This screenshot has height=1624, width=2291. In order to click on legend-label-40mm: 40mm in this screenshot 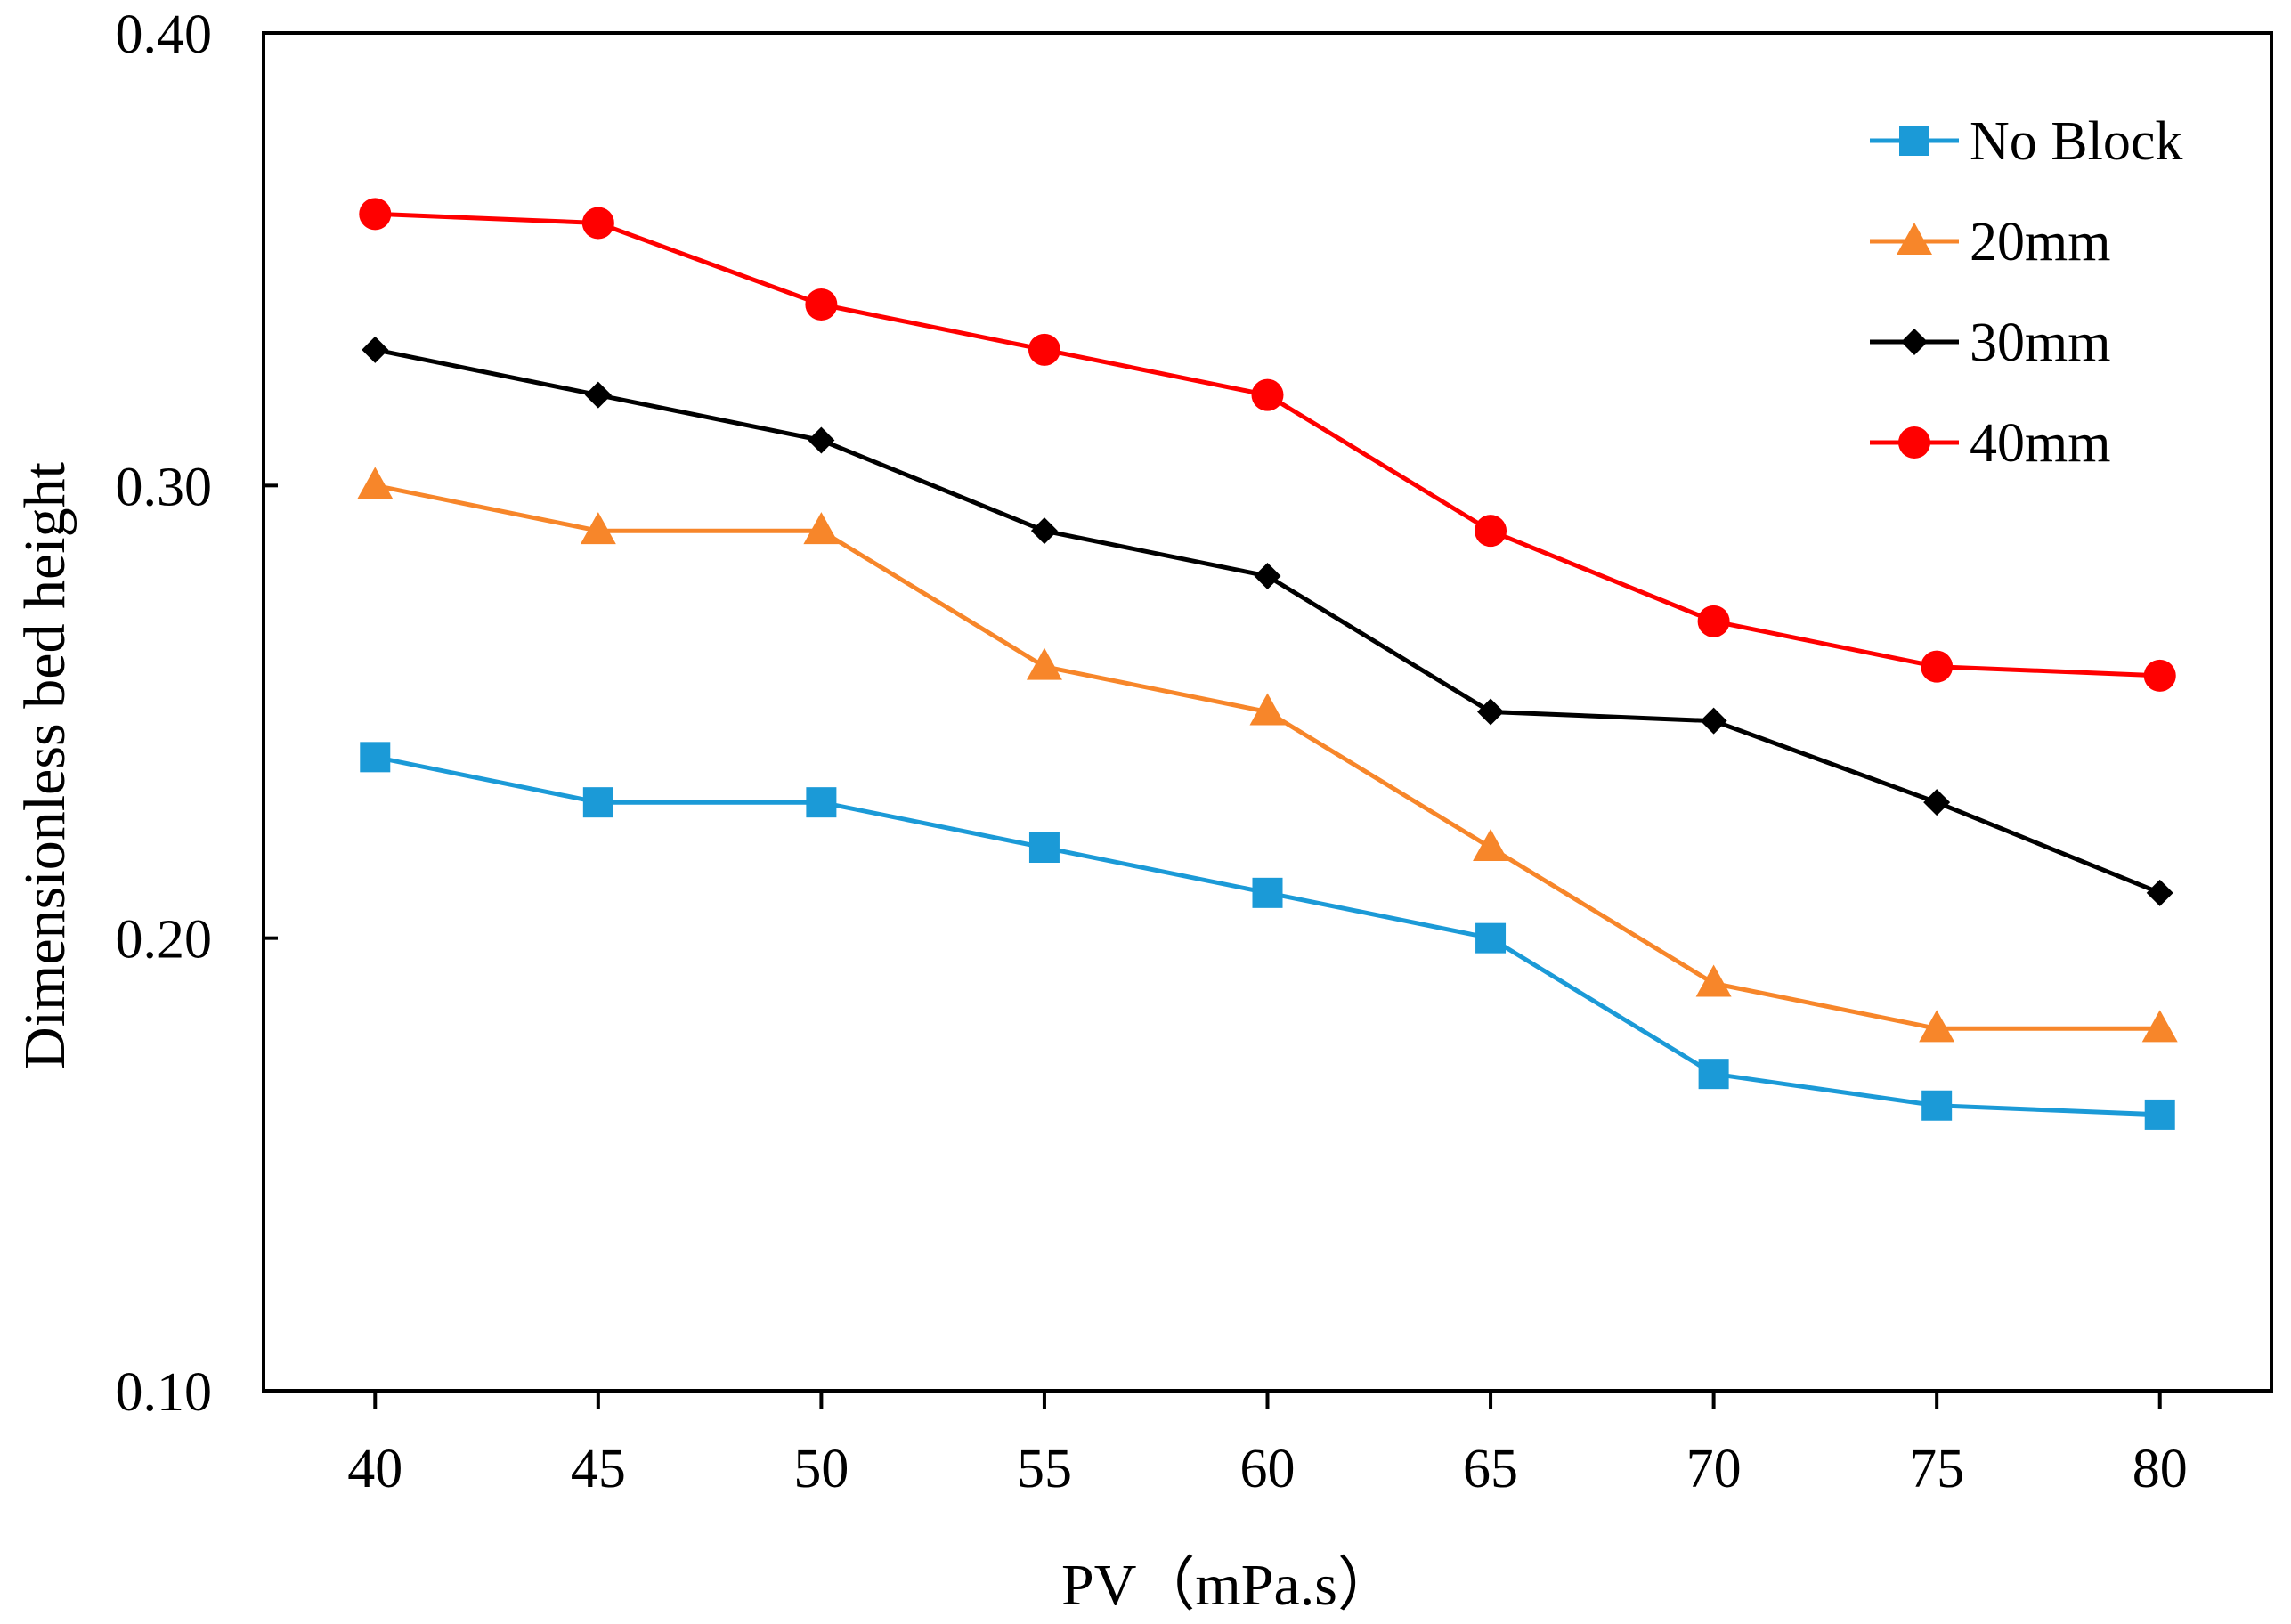, I will do `click(2040, 443)`.